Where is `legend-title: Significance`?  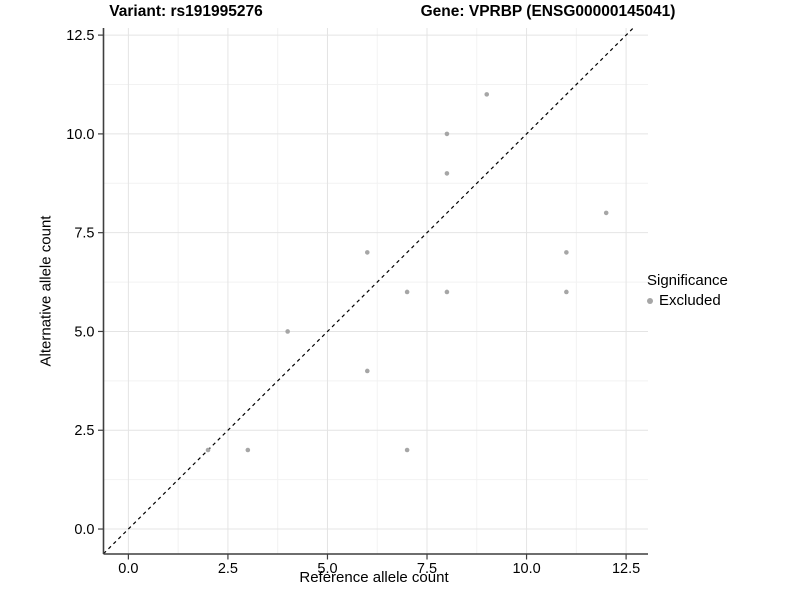
legend-title: Significance is located at coordinates (687, 280).